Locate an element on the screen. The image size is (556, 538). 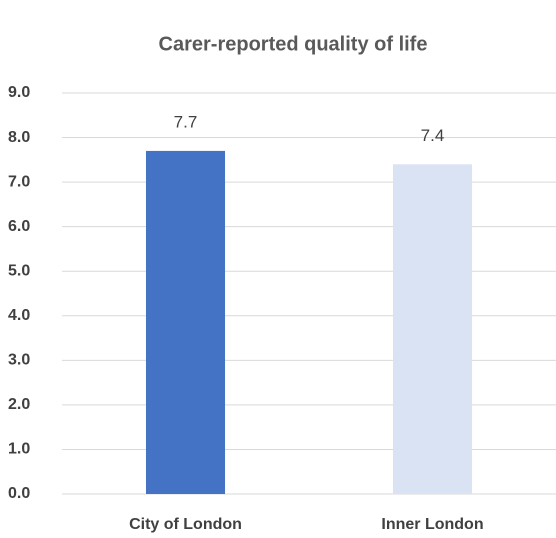
x-tick-label: City of London is located at coordinates (185, 524).